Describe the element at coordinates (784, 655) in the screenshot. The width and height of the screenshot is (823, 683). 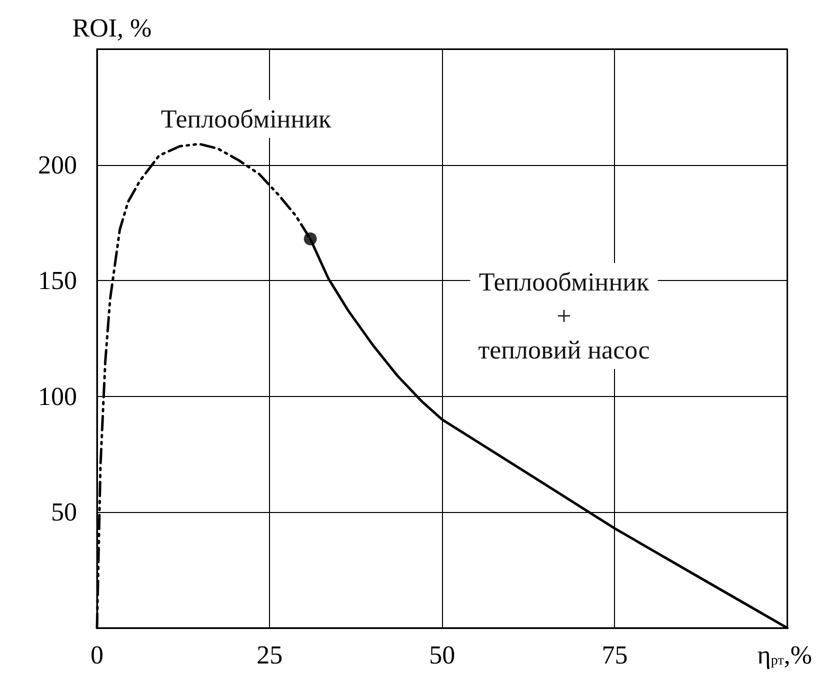
I see `x-axis-title: ηрт,%` at that location.